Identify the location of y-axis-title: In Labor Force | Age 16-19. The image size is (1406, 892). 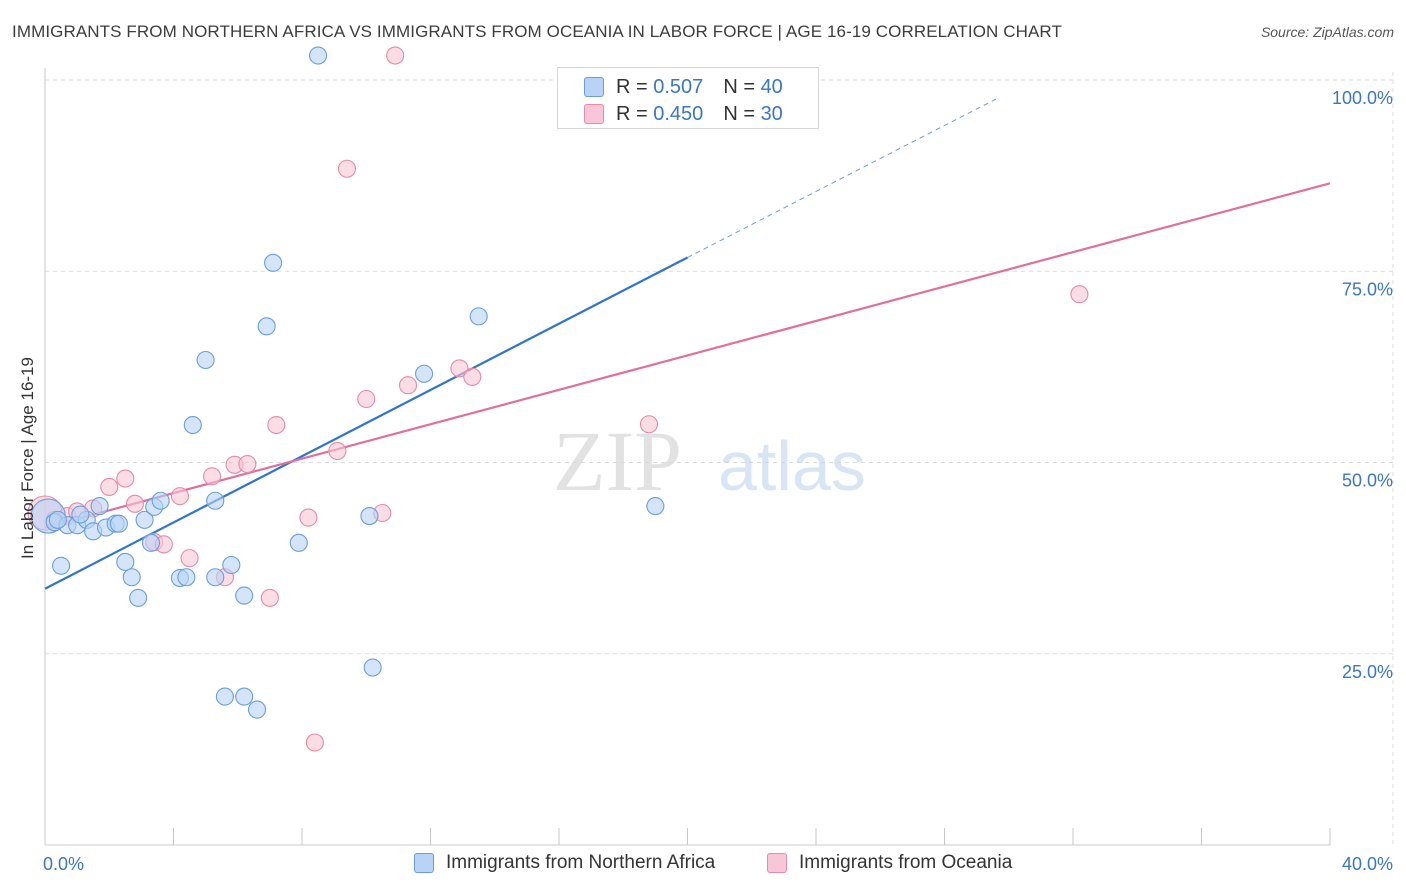
(27, 458).